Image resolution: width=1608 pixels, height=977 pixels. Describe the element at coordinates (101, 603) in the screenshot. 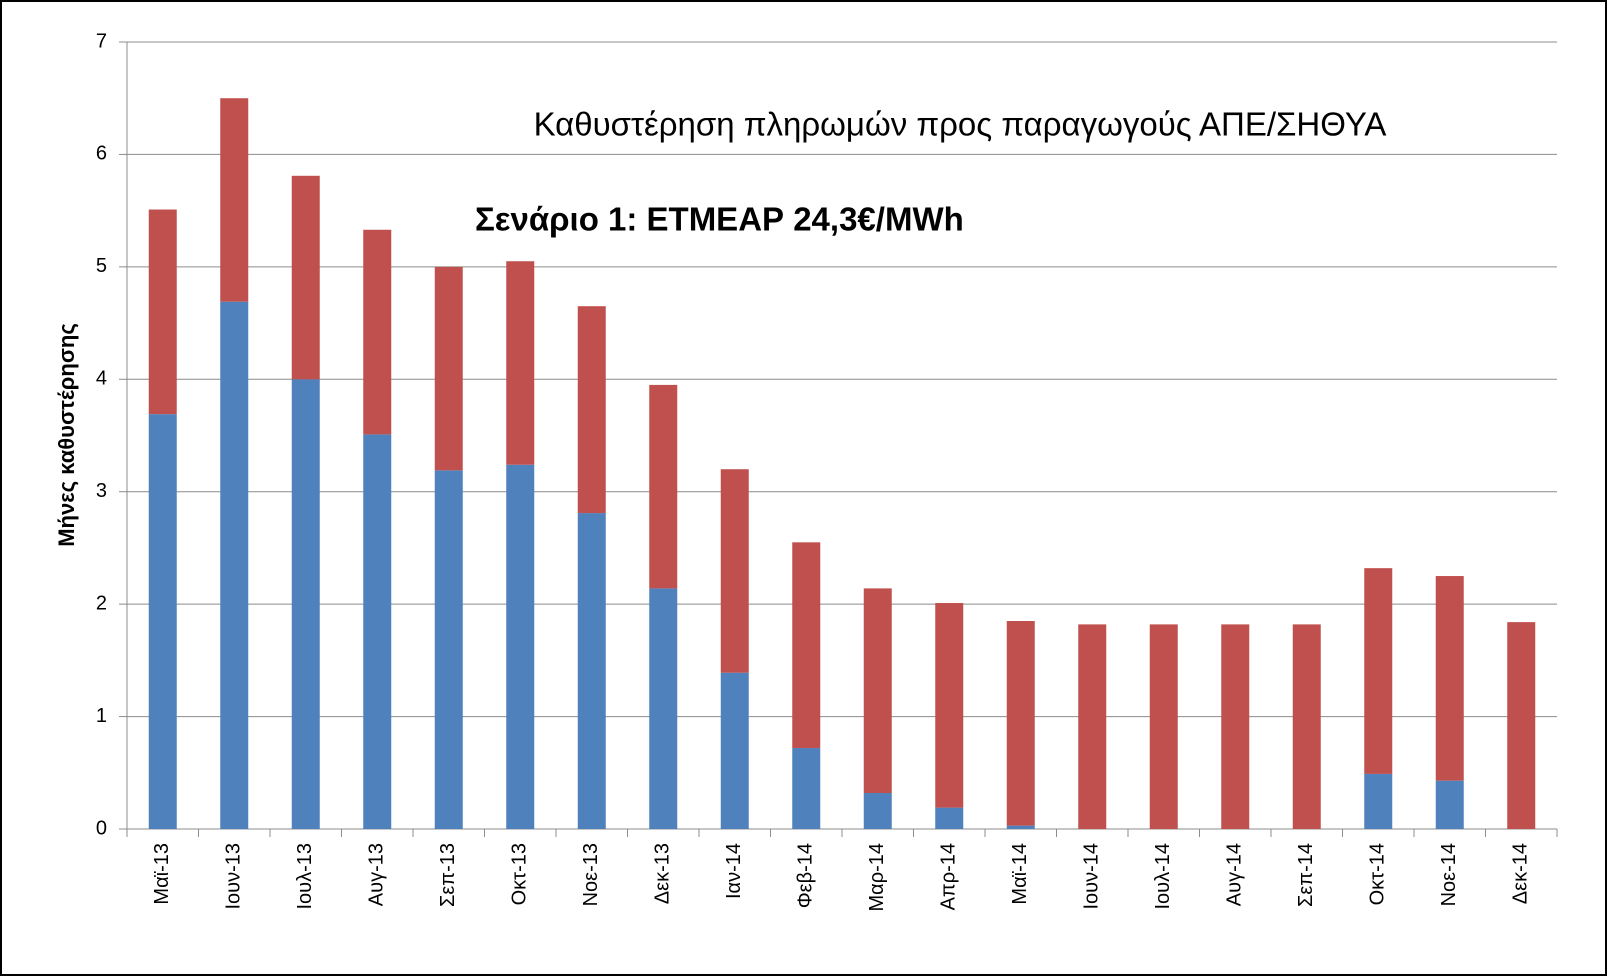

I see `y-tick-label: 2` at that location.